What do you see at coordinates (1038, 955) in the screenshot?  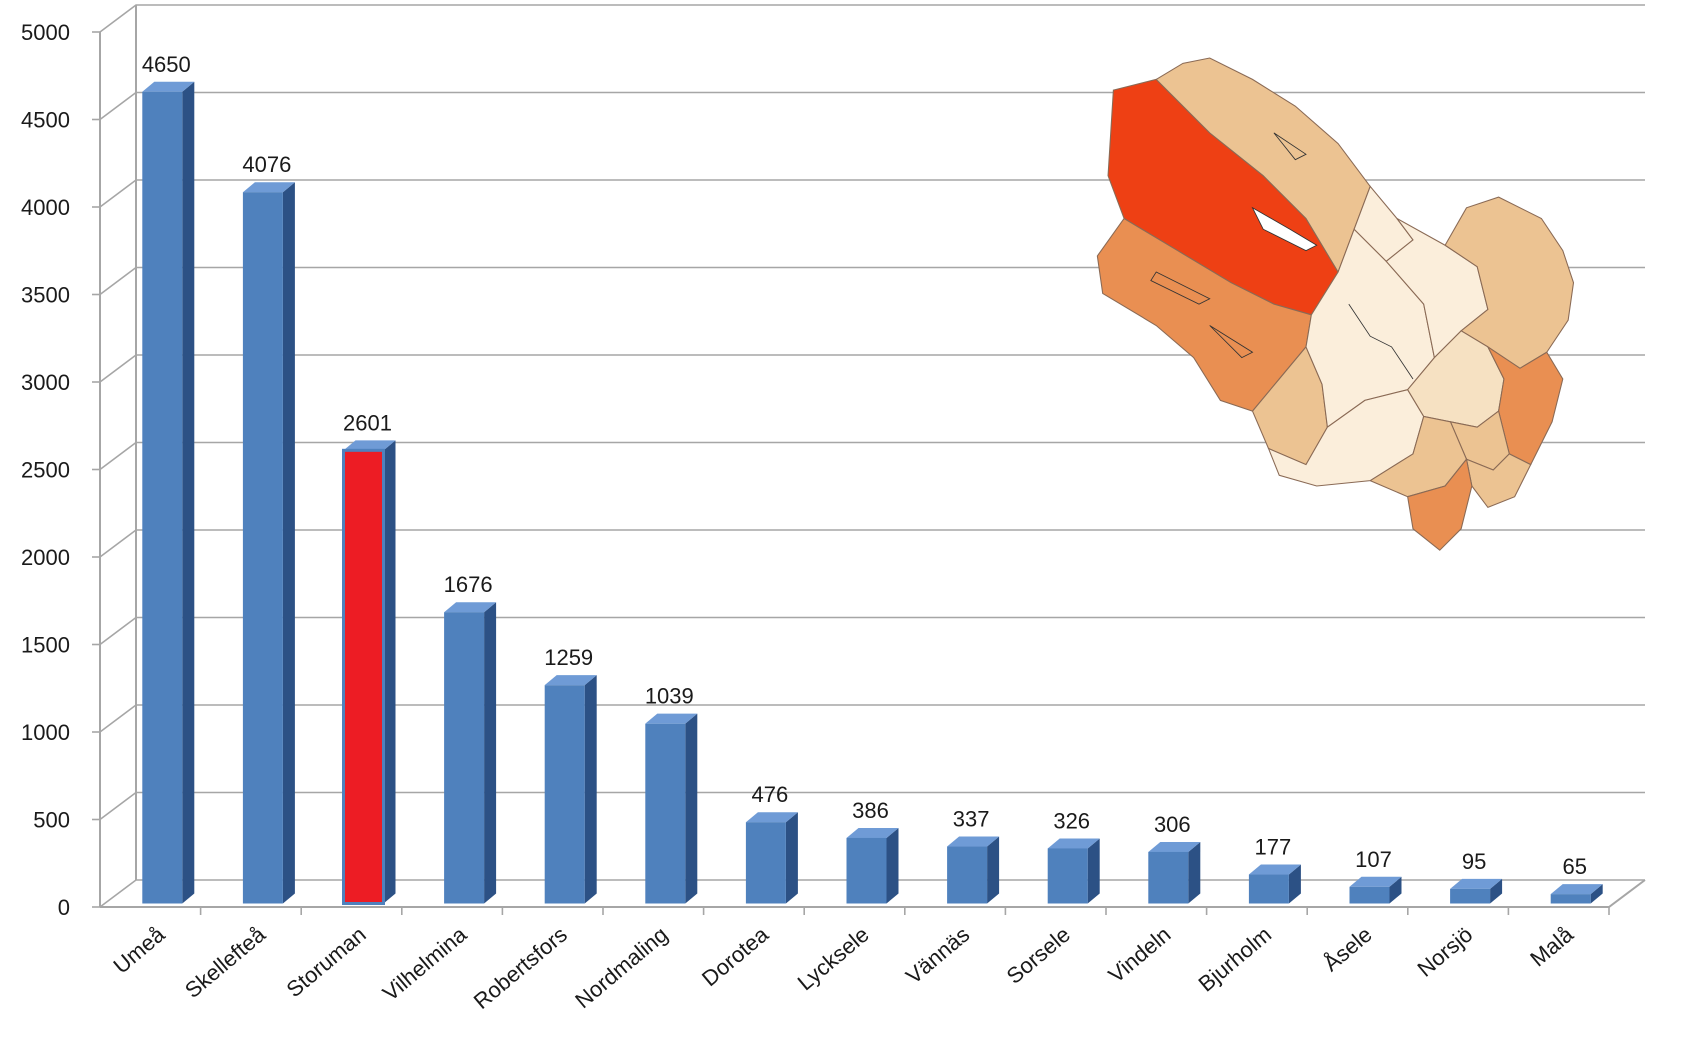 I see `x-tick-label: Sorsele` at bounding box center [1038, 955].